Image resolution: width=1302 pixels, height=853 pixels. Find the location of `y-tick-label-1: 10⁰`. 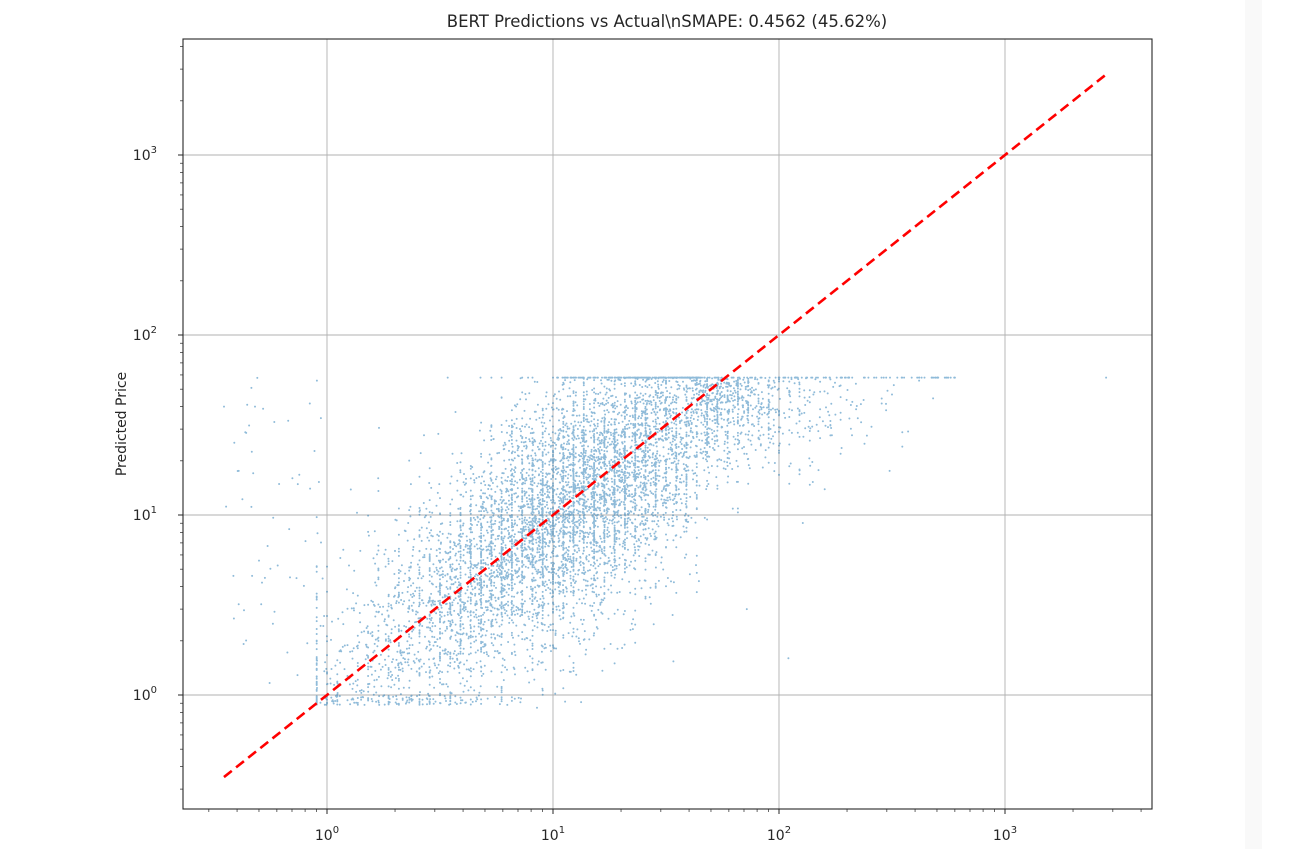

y-tick-label-1: 10⁰ is located at coordinates (145, 694).